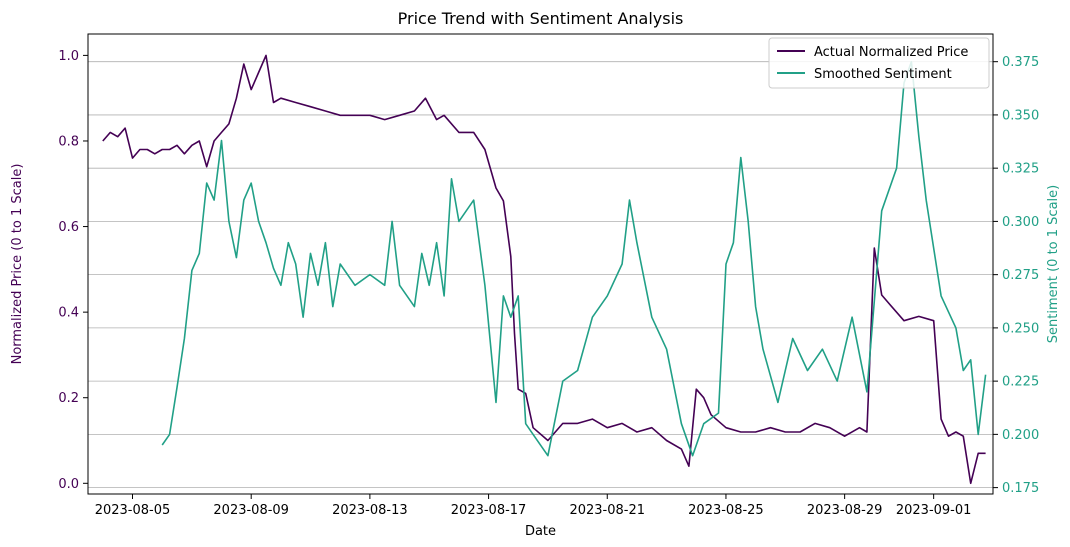 The height and width of the screenshot is (547, 1070). Describe the element at coordinates (68, 227) in the screenshot. I see `y-left-tick-label: 0.6` at that location.